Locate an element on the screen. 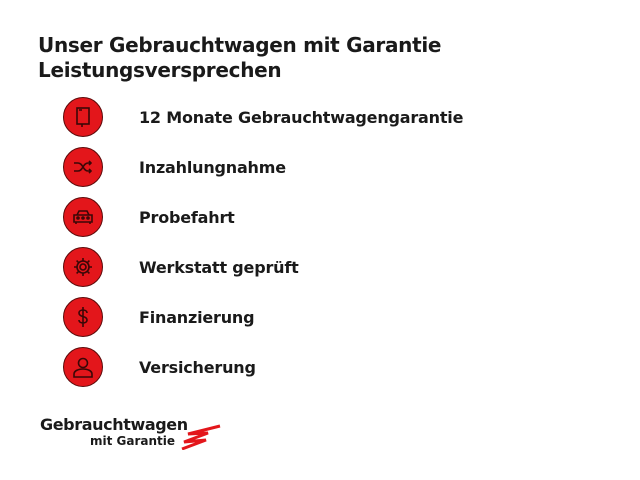 The height and width of the screenshot is (480, 640). list-item-inzahlungnahme: Inzahlungnahme is located at coordinates (174, 167).